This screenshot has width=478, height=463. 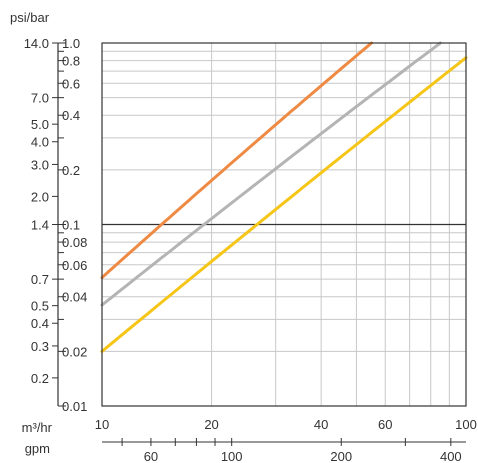 What do you see at coordinates (40, 306) in the screenshot?
I see `psi-tick-label: 0.5` at bounding box center [40, 306].